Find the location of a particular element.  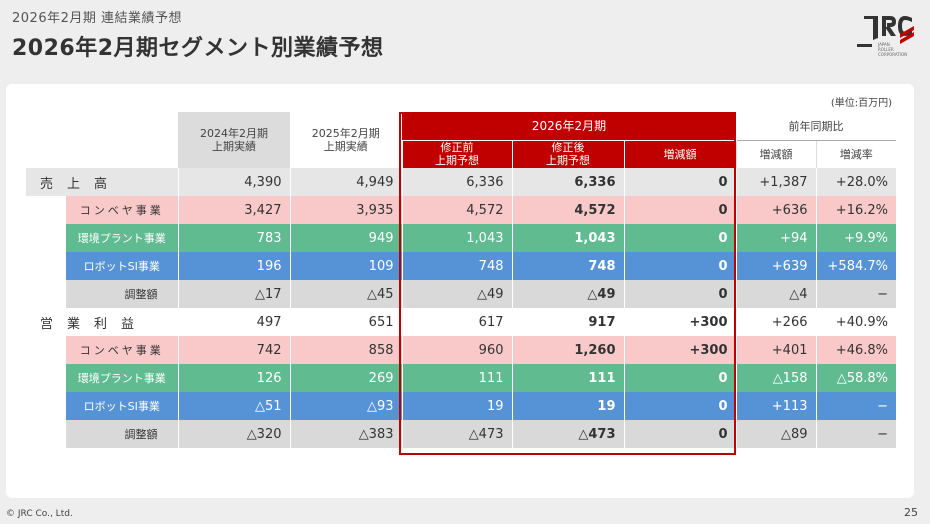

cell-yoy-rate: +9.9% is located at coordinates (855, 238).